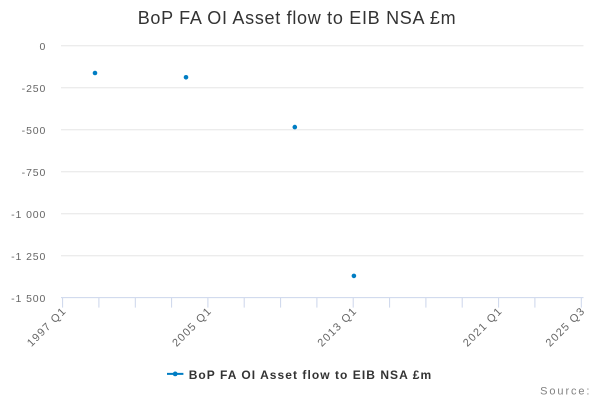  I want to click on svg-text: -1 250, so click(28, 257).